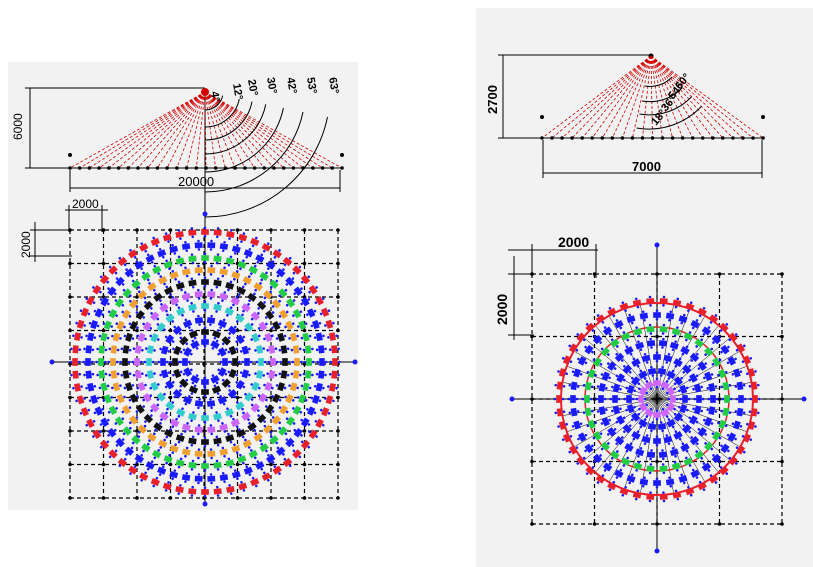 The height and width of the screenshot is (567, 813). I want to click on grid-node, so click(719, 524).